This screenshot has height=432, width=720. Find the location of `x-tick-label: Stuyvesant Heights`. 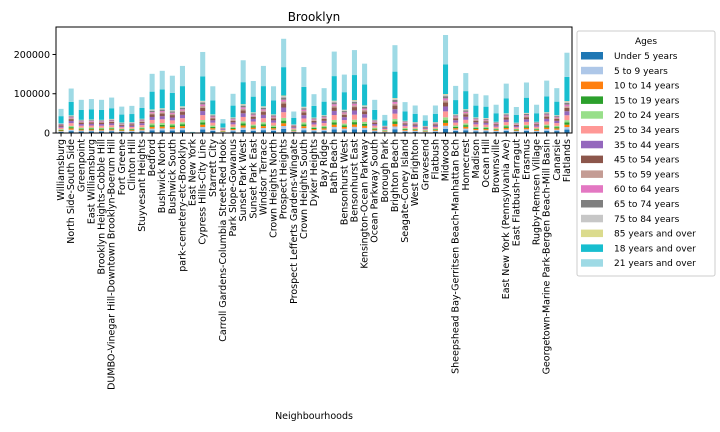

x-tick-label: Stuyvesant Heights is located at coordinates (142, 185).